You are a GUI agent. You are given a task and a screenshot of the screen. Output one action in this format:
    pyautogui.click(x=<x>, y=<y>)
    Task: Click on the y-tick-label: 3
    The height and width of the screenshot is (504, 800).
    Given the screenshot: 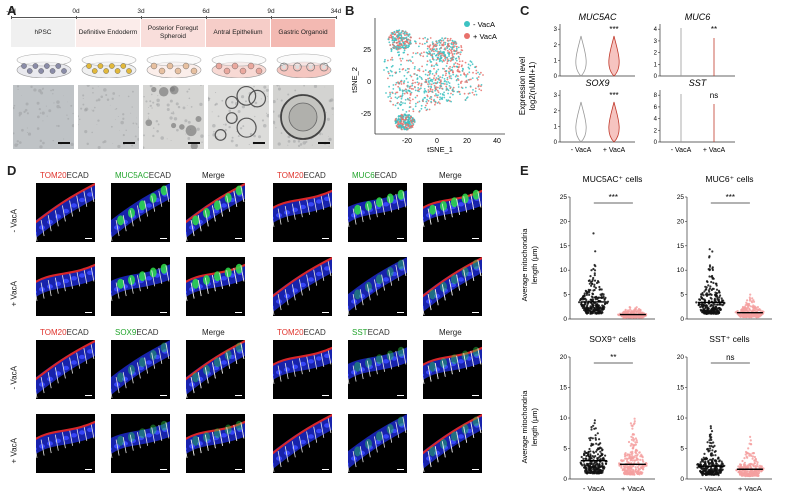 What is the action you would take?
    pyautogui.click(x=556, y=96)
    